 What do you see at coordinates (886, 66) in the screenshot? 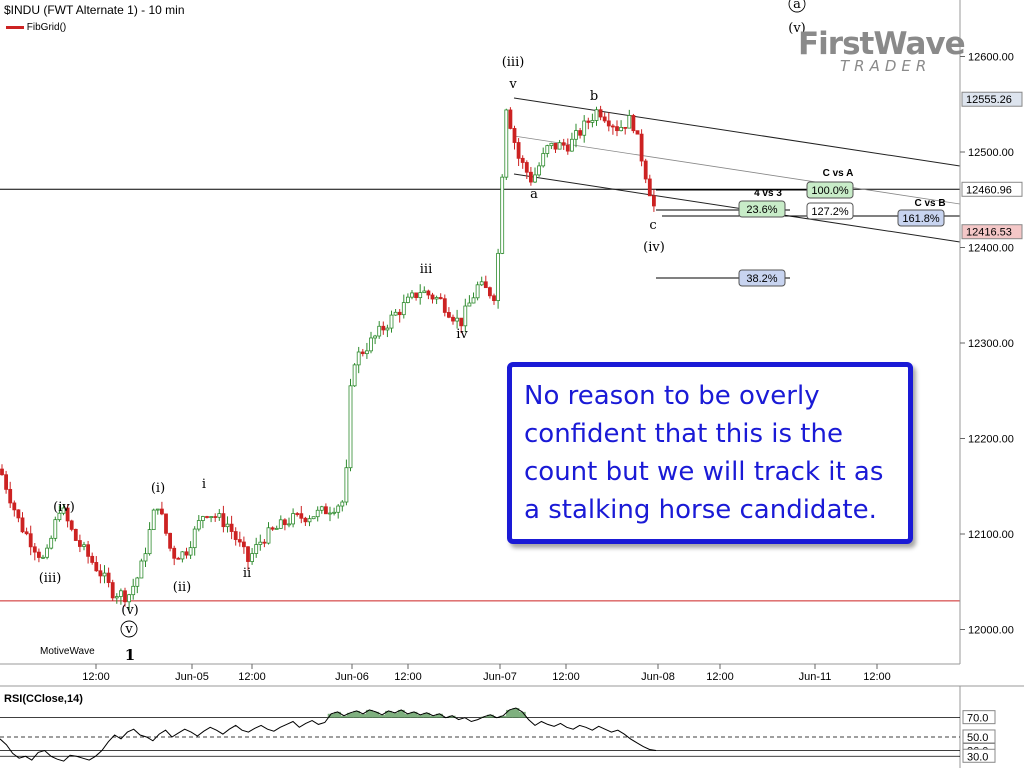
I see `logo-subtitle: TRADER` at bounding box center [886, 66].